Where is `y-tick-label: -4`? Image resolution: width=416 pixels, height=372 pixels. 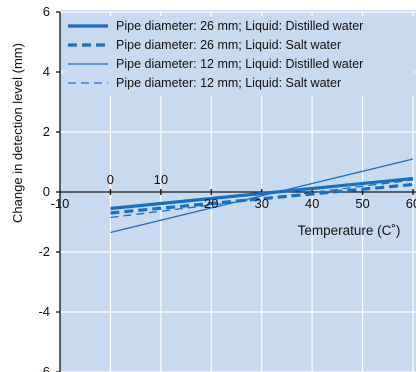 y-tick-label: -4 is located at coordinates (44, 311).